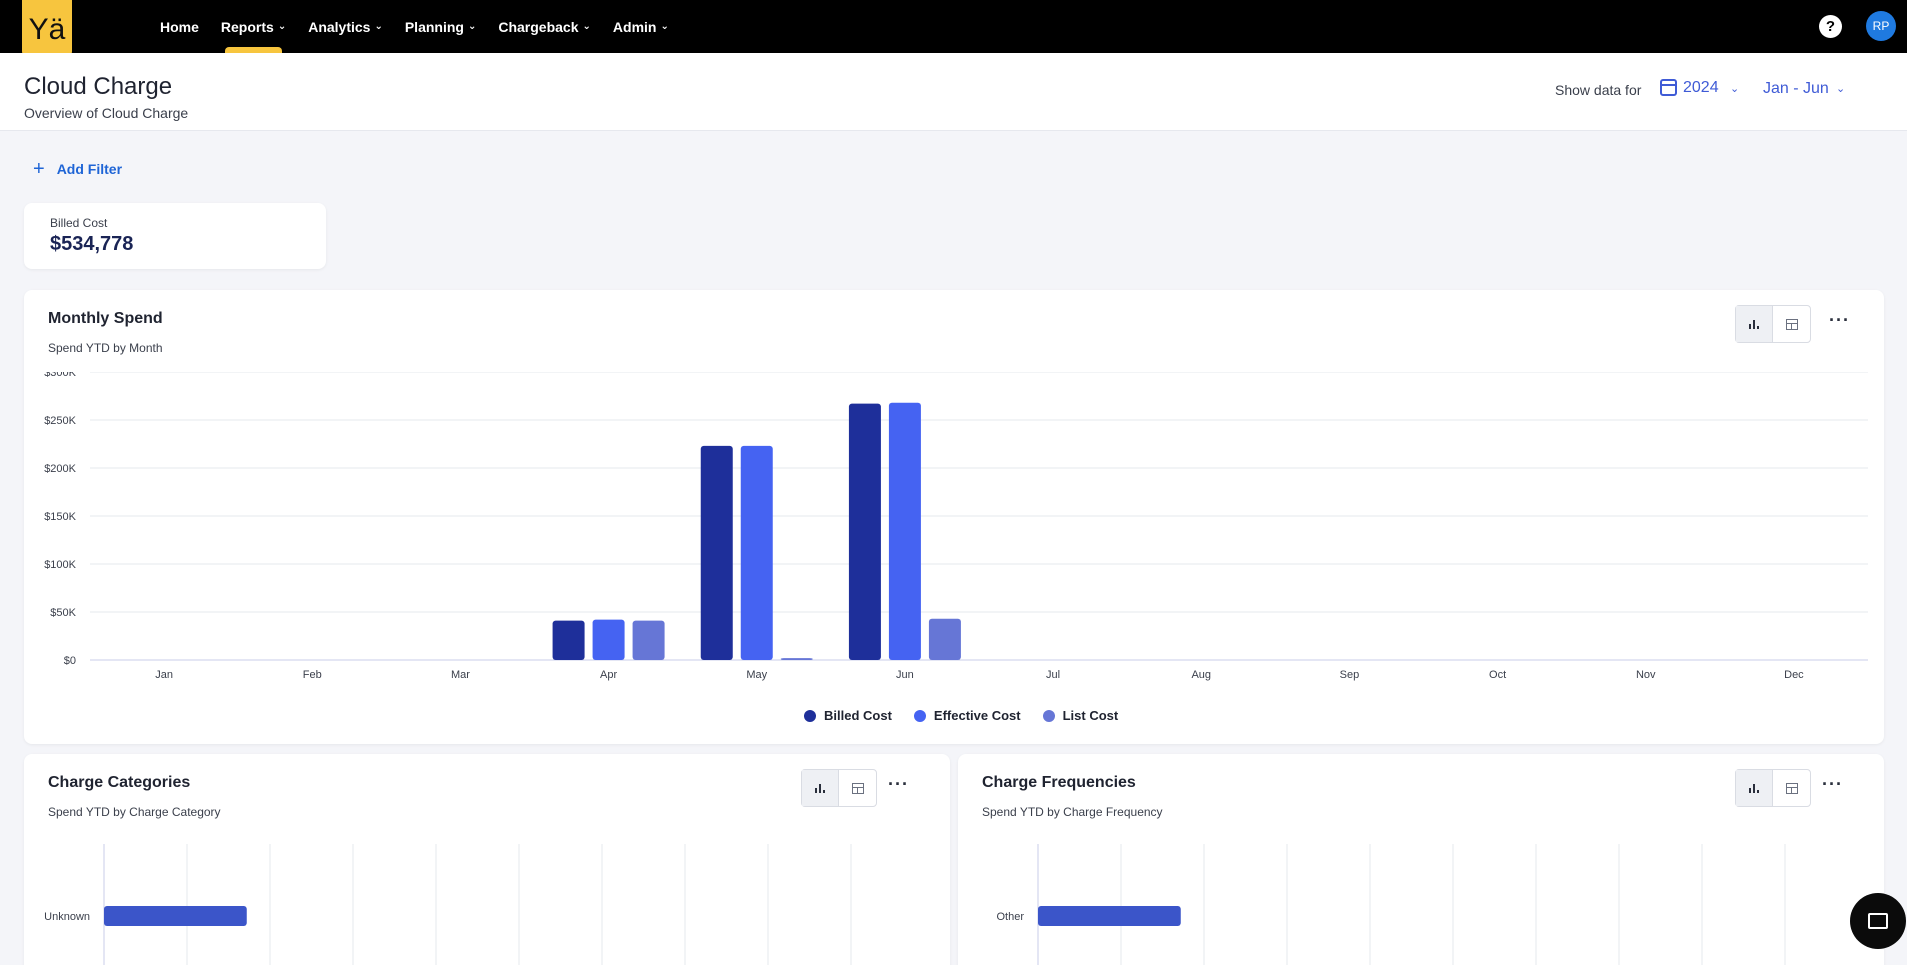  Describe the element at coordinates (1830, 26) in the screenshot. I see `question-circle-icon: ?` at that location.